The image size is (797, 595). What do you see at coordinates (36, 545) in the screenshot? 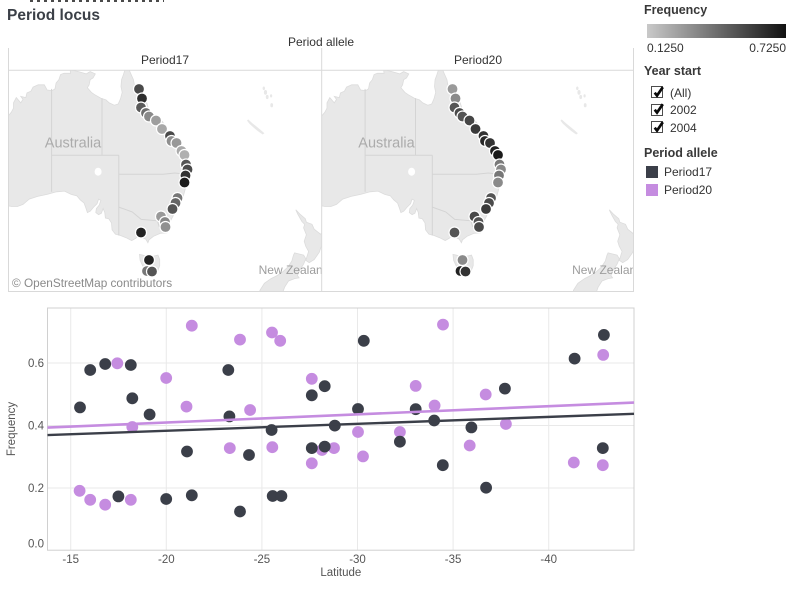
I see `svg-text: 0.0` at bounding box center [36, 545].